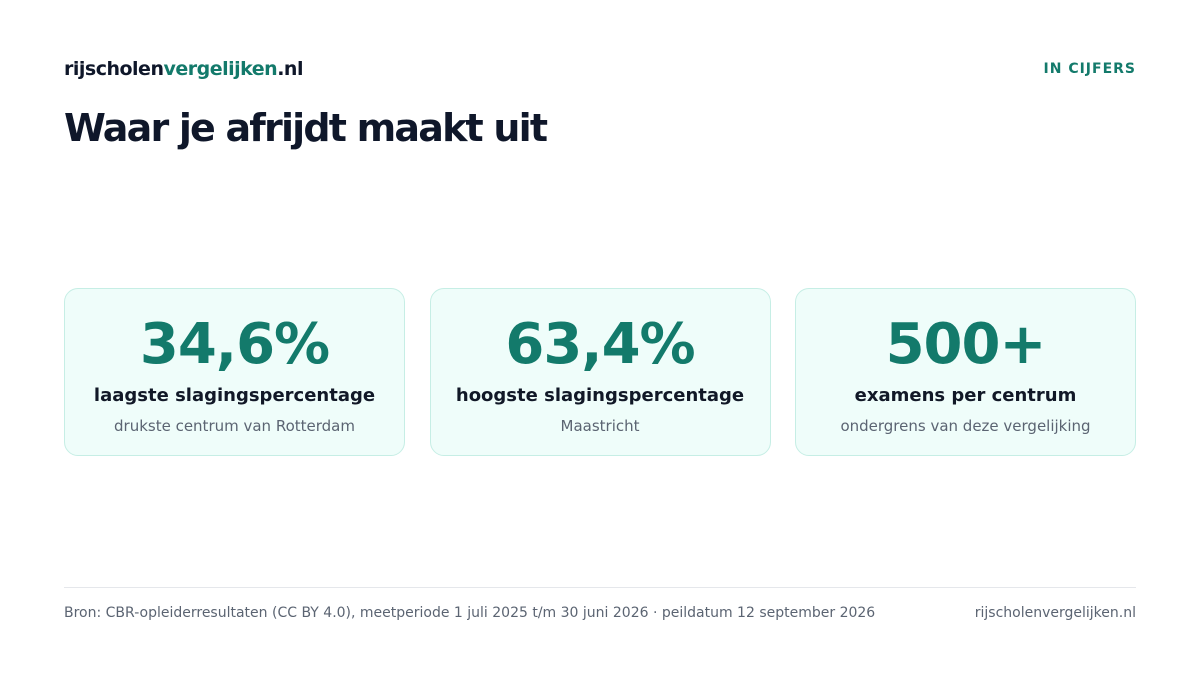 This screenshot has width=1200, height=675. I want to click on brand-prefix: rijscholen, so click(114, 69).